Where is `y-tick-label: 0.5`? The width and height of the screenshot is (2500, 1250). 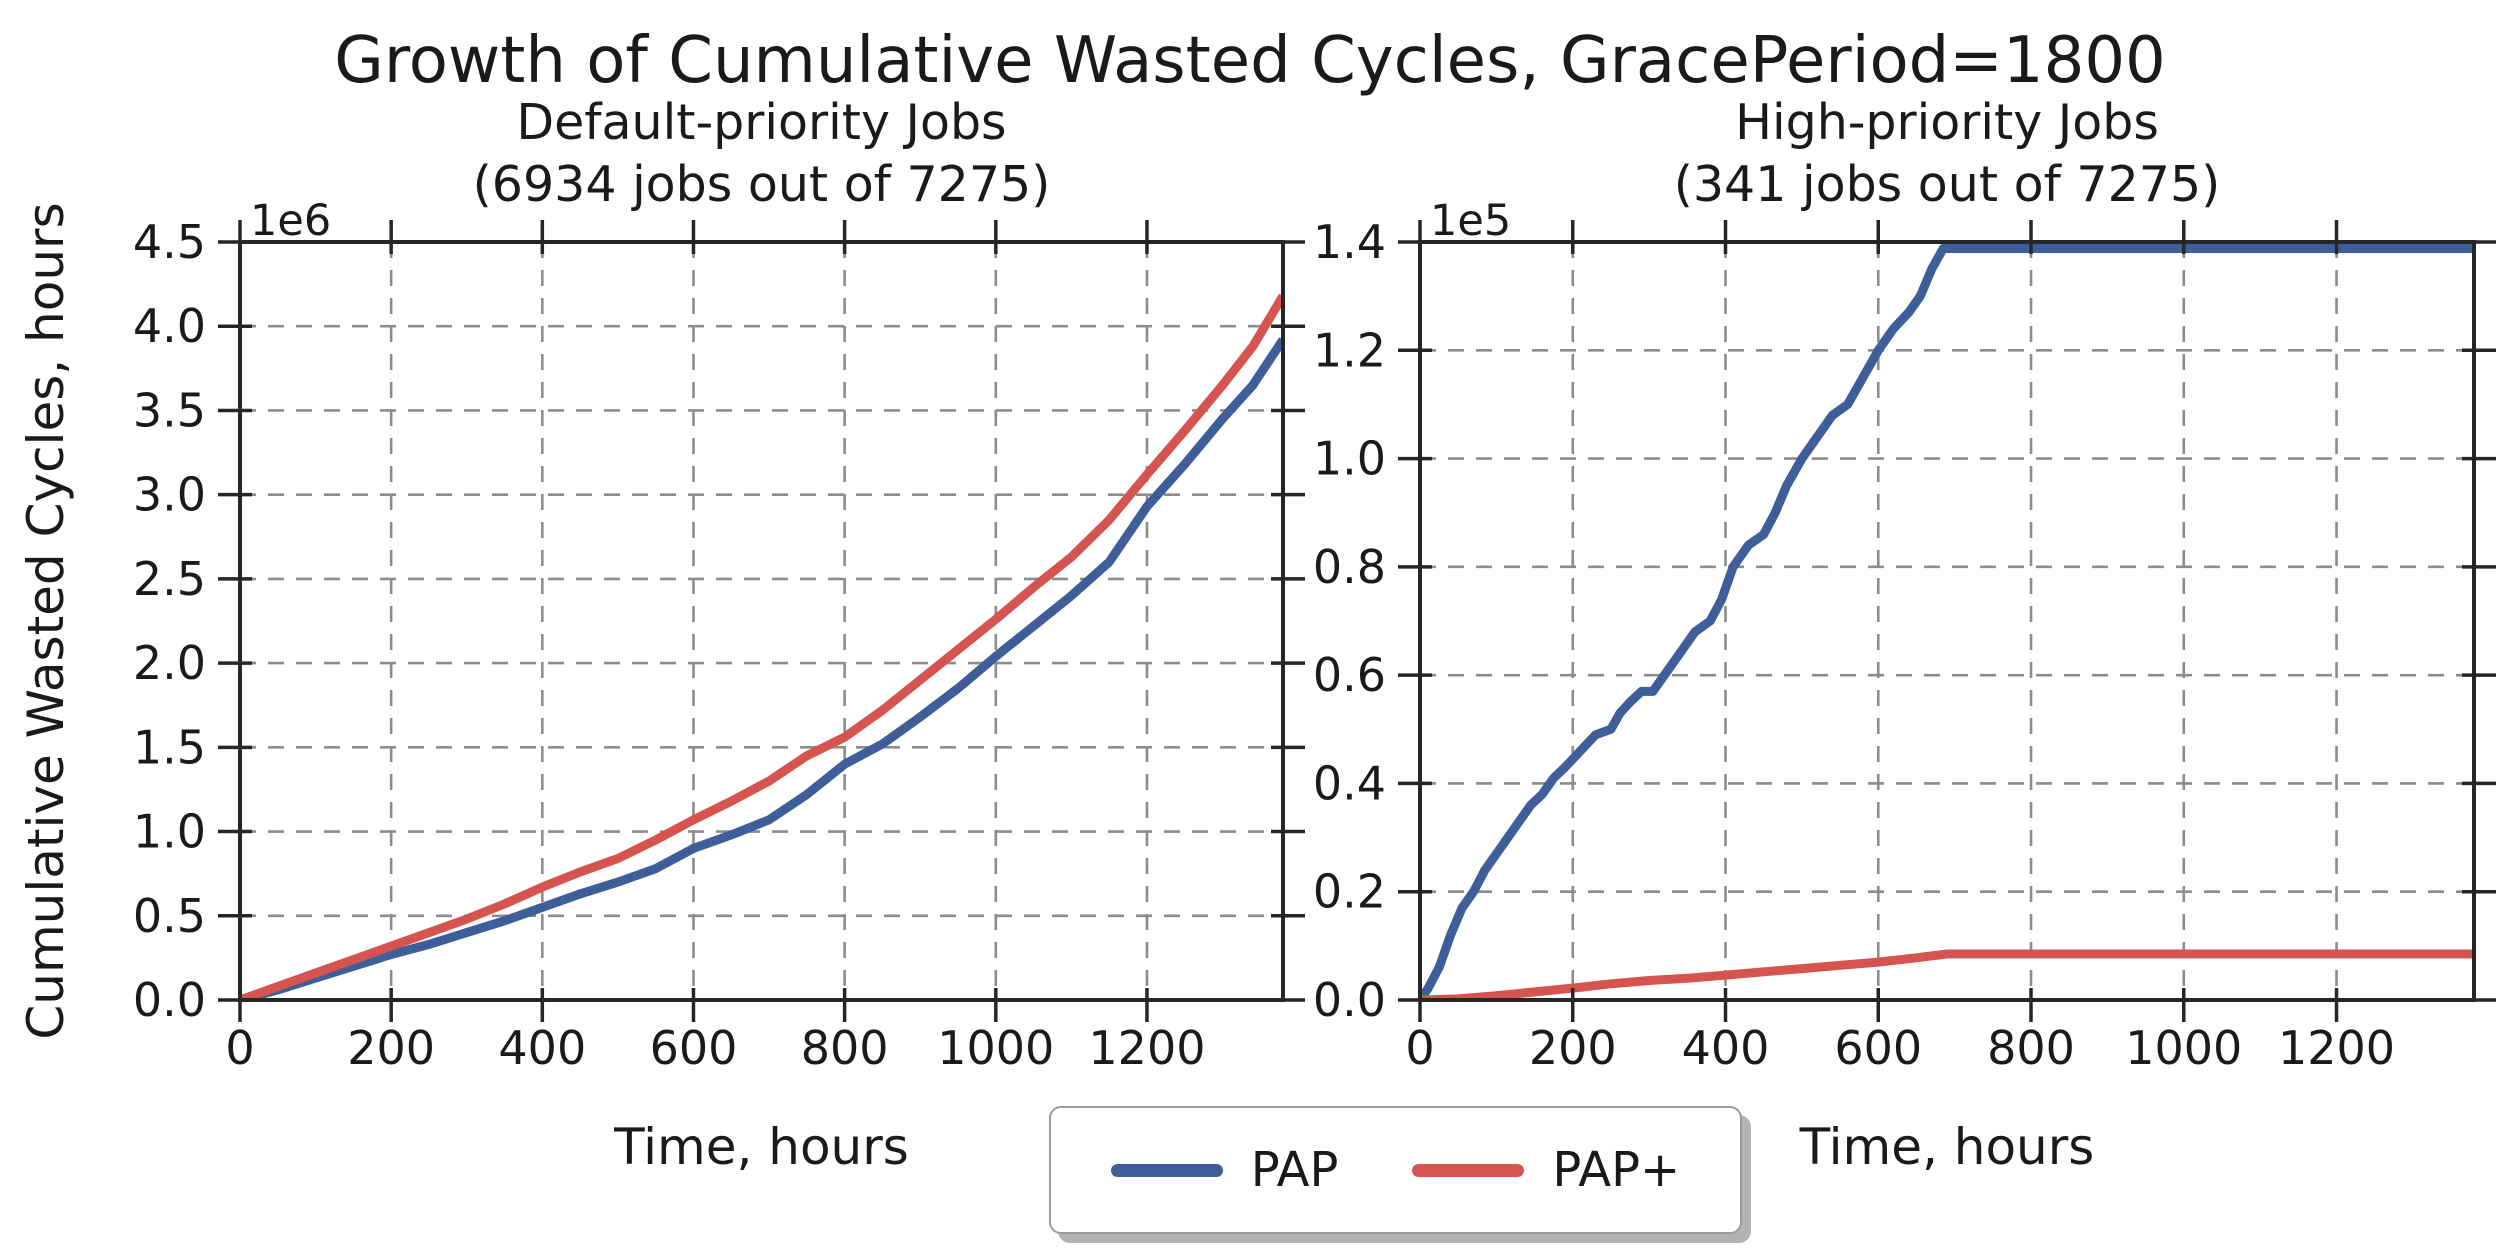 y-tick-label: 0.5 is located at coordinates (169, 916).